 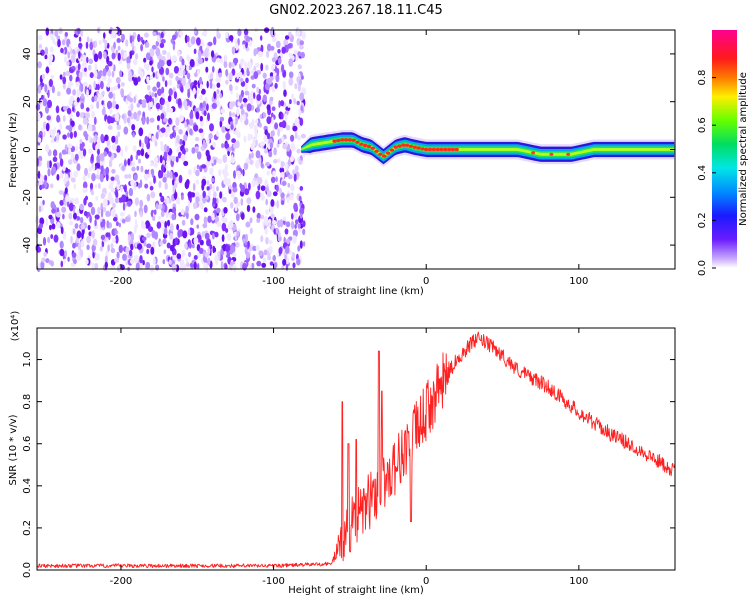 What do you see at coordinates (13, 449) in the screenshot?
I see `snr-y-label: SNR (10 * v/v)` at bounding box center [13, 449].